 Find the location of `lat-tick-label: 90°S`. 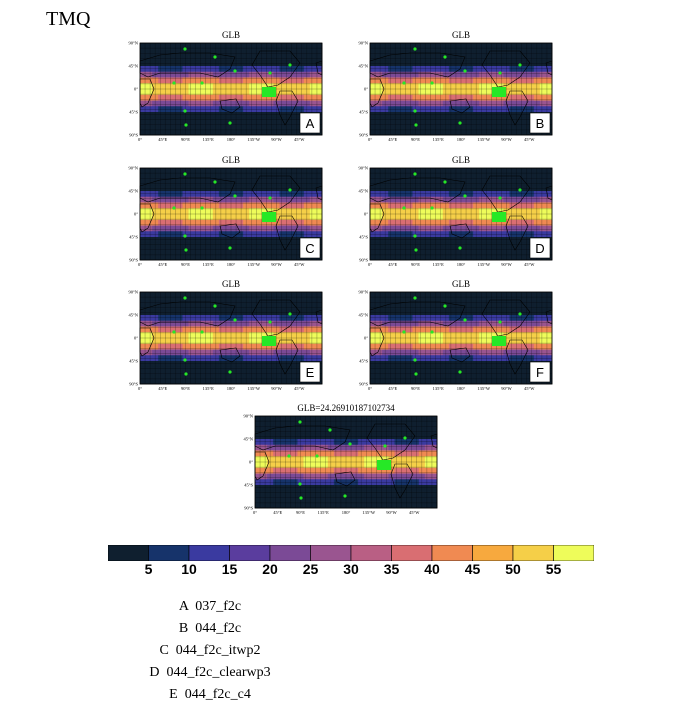

lat-tick-label: 90°S is located at coordinates (133, 384).